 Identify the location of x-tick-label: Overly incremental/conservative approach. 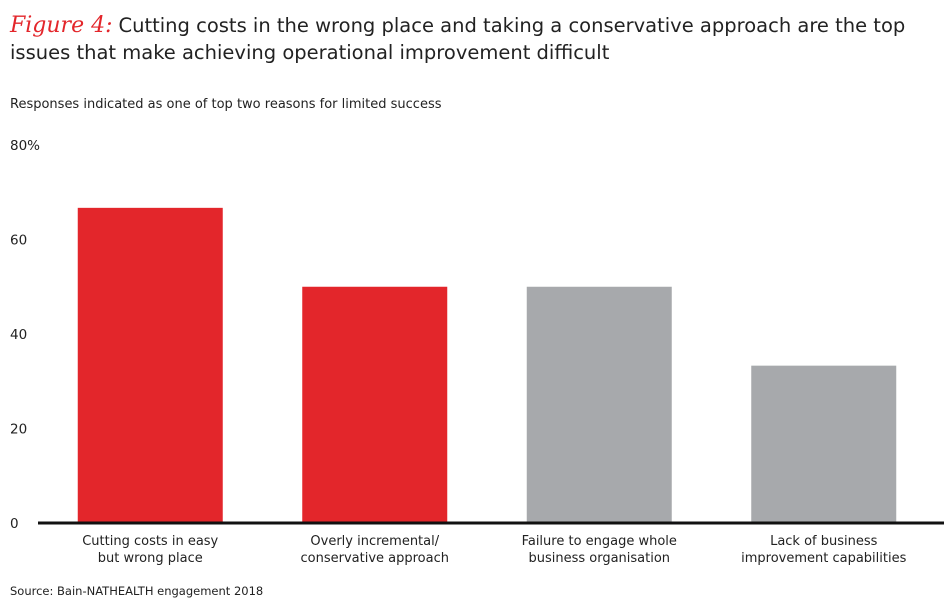
(375, 550).